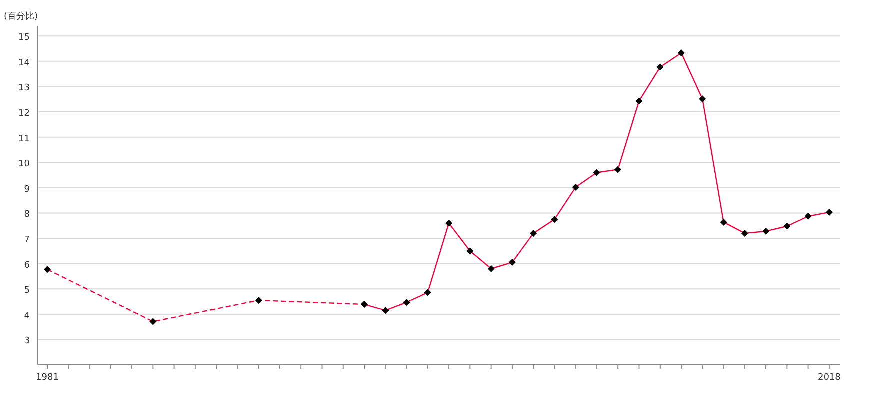  What do you see at coordinates (24, 165) in the screenshot?
I see `ytick: 10` at bounding box center [24, 165].